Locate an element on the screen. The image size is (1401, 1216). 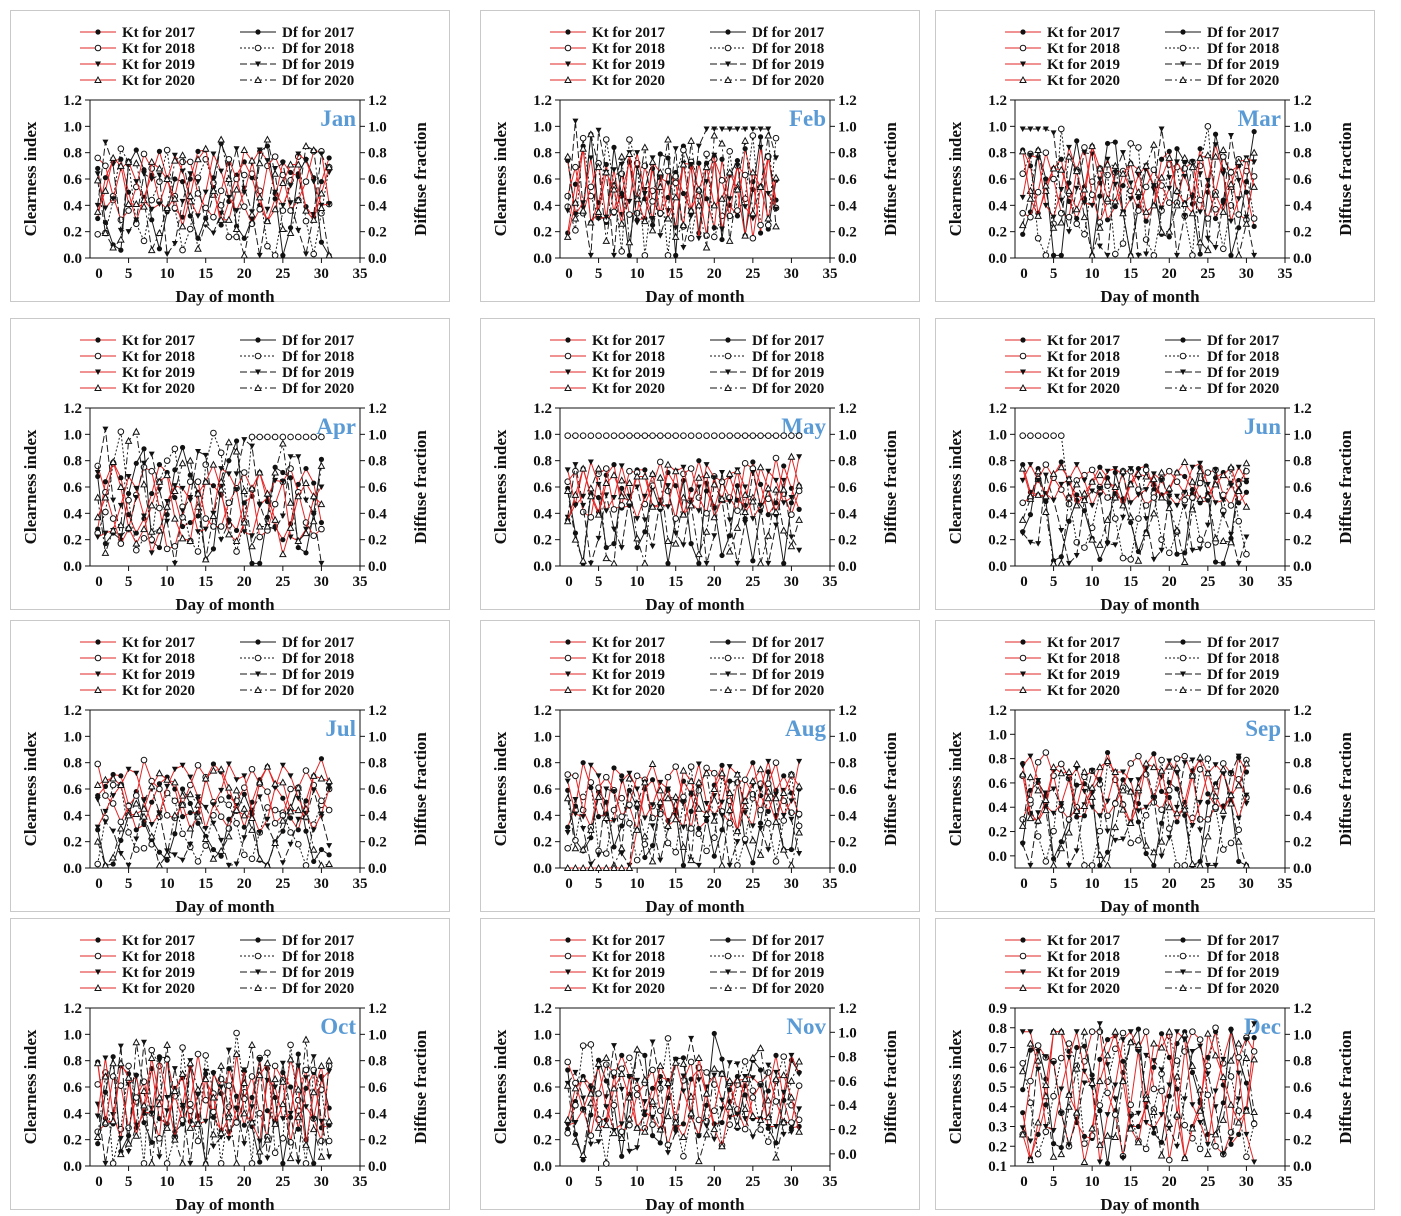
y-left-tick-label: 0.3 is located at coordinates (997, 1128).